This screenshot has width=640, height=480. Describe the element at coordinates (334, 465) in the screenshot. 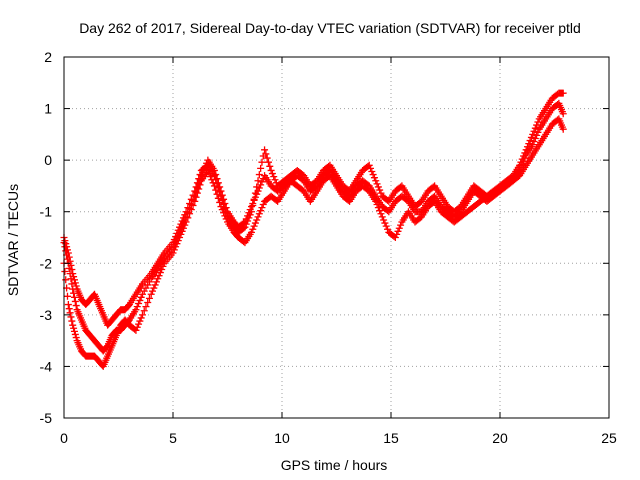

I see `x-axis-label: GPS time / hours` at that location.